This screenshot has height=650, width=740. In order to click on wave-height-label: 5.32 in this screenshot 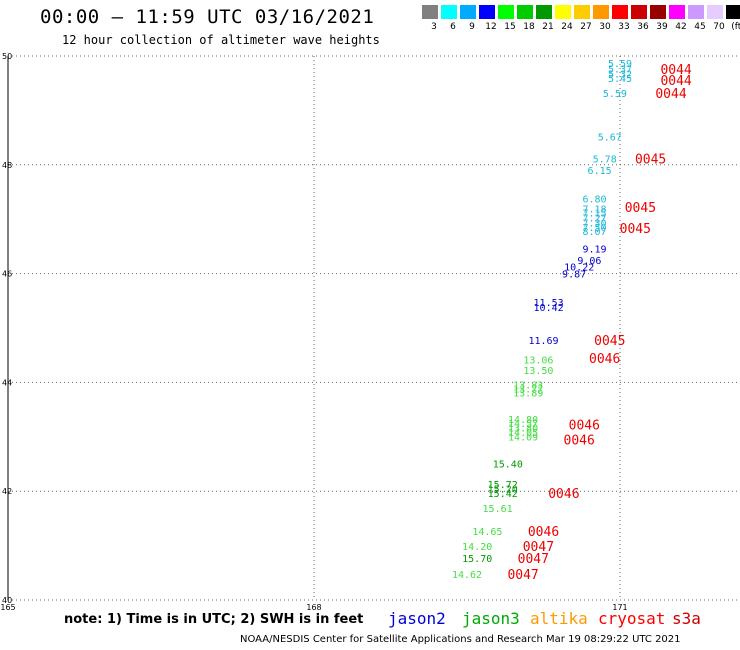, I will do `click(620, 74)`.